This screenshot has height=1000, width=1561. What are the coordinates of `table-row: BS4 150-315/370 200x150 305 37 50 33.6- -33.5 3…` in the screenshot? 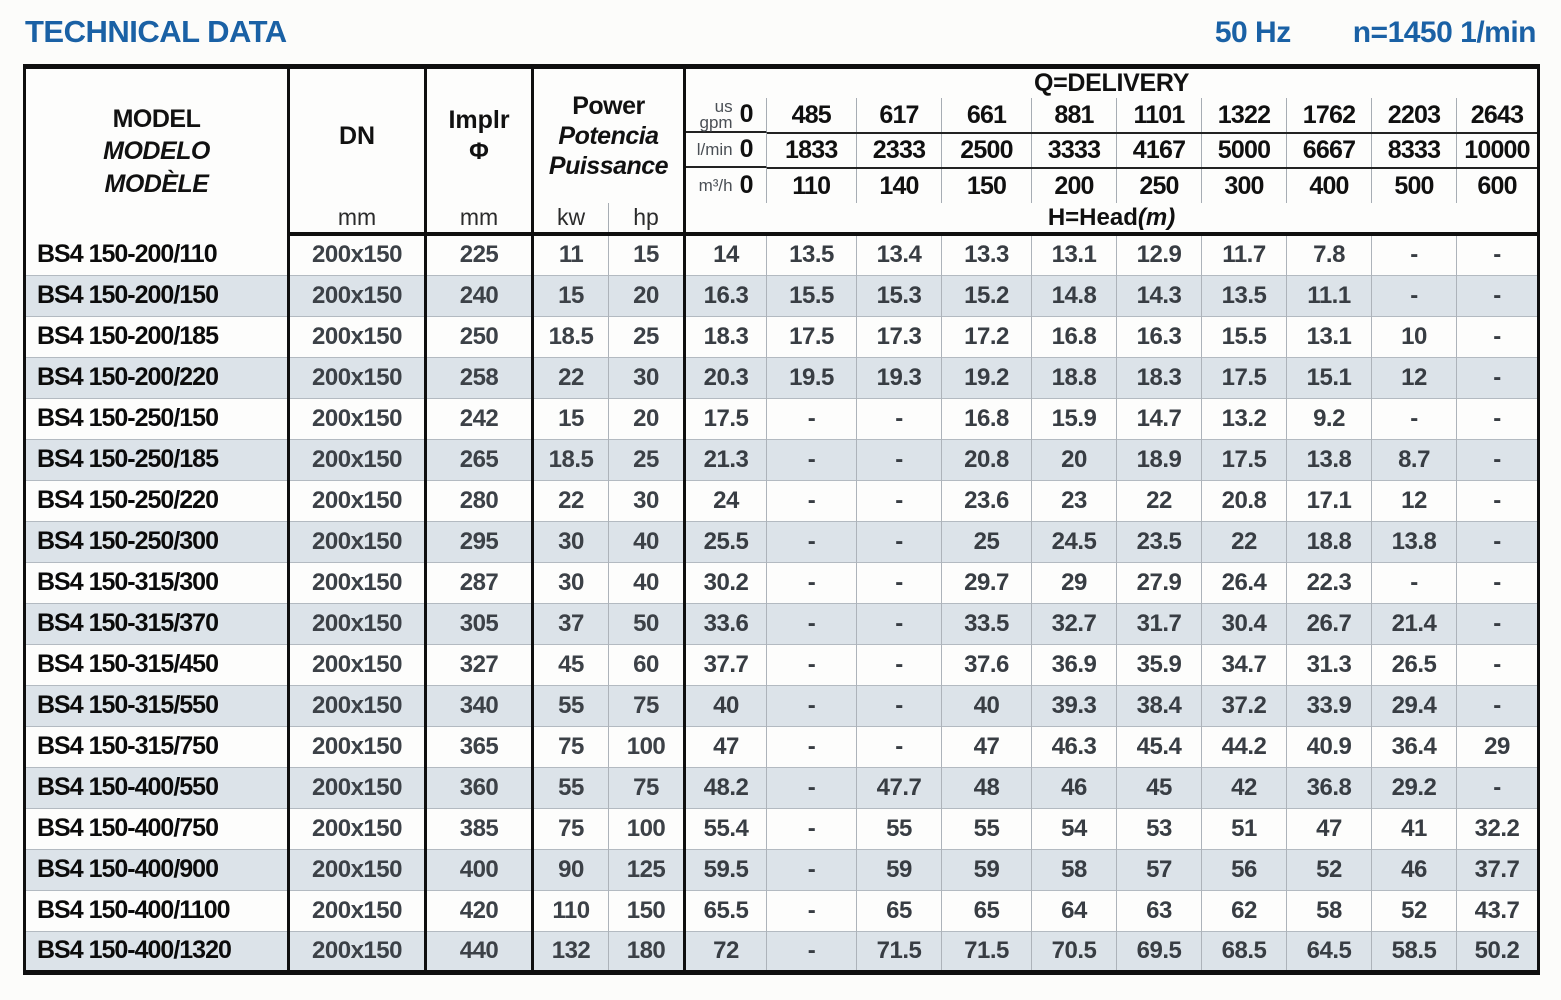 It's located at (781, 623).